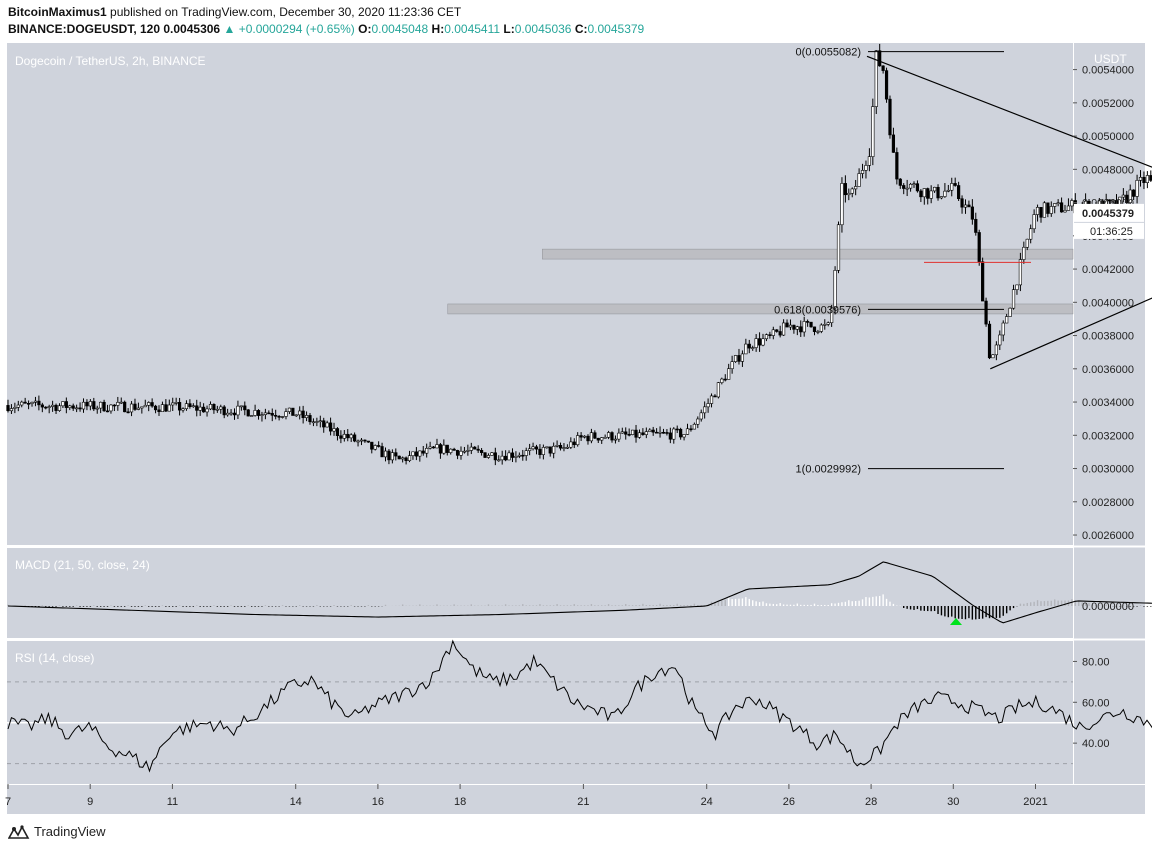  Describe the element at coordinates (1109, 230) in the screenshot. I see `countdown-badge` at that location.